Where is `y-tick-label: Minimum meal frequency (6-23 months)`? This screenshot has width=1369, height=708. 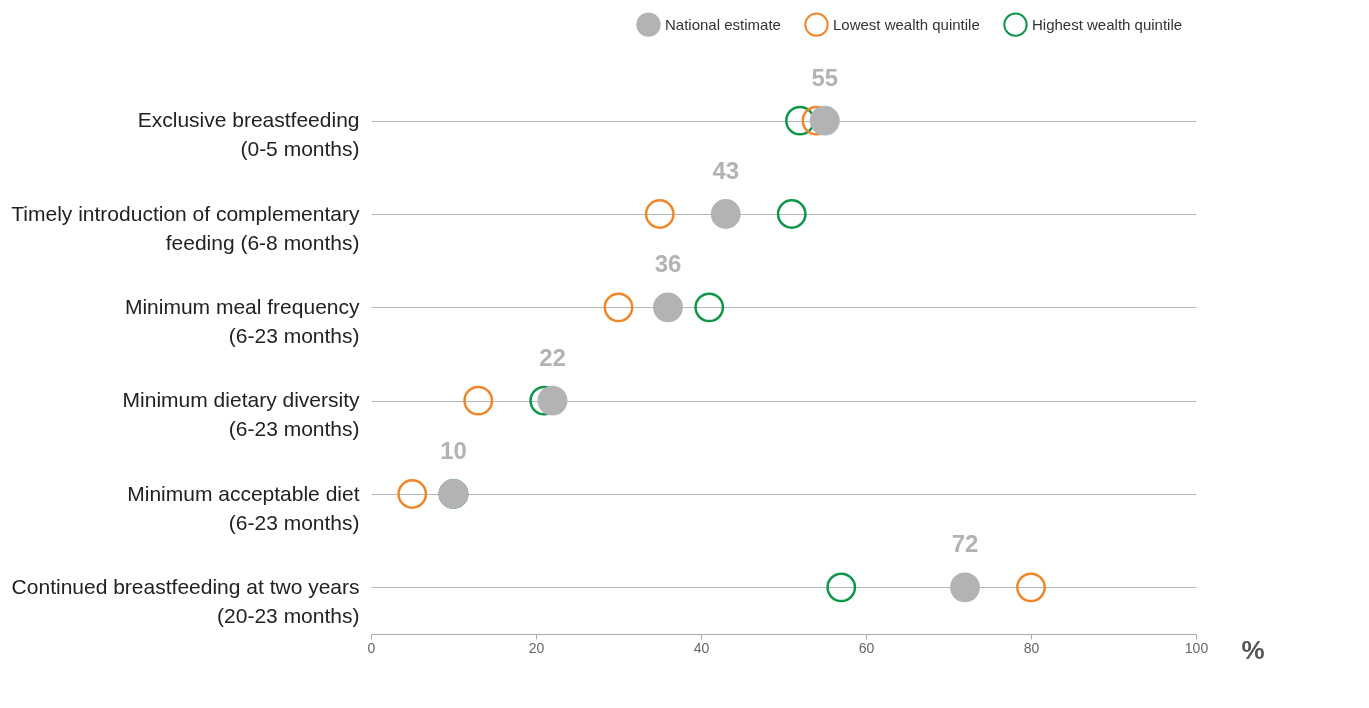 y-tick-label: Minimum meal frequency (6-23 months) is located at coordinates (242, 320).